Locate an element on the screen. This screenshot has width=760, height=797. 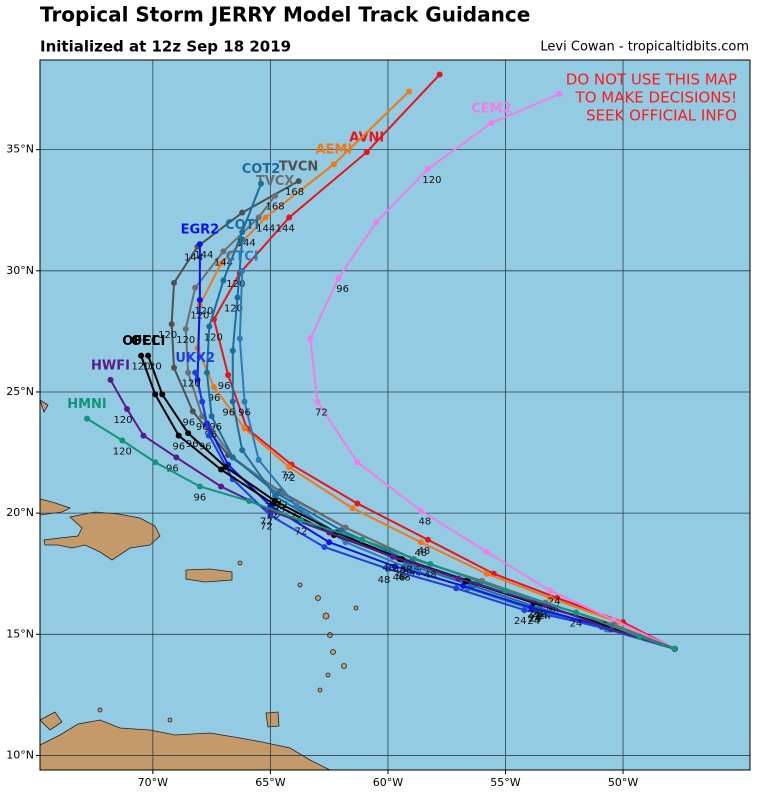
y-tick-label: 30°N is located at coordinates (20, 270).